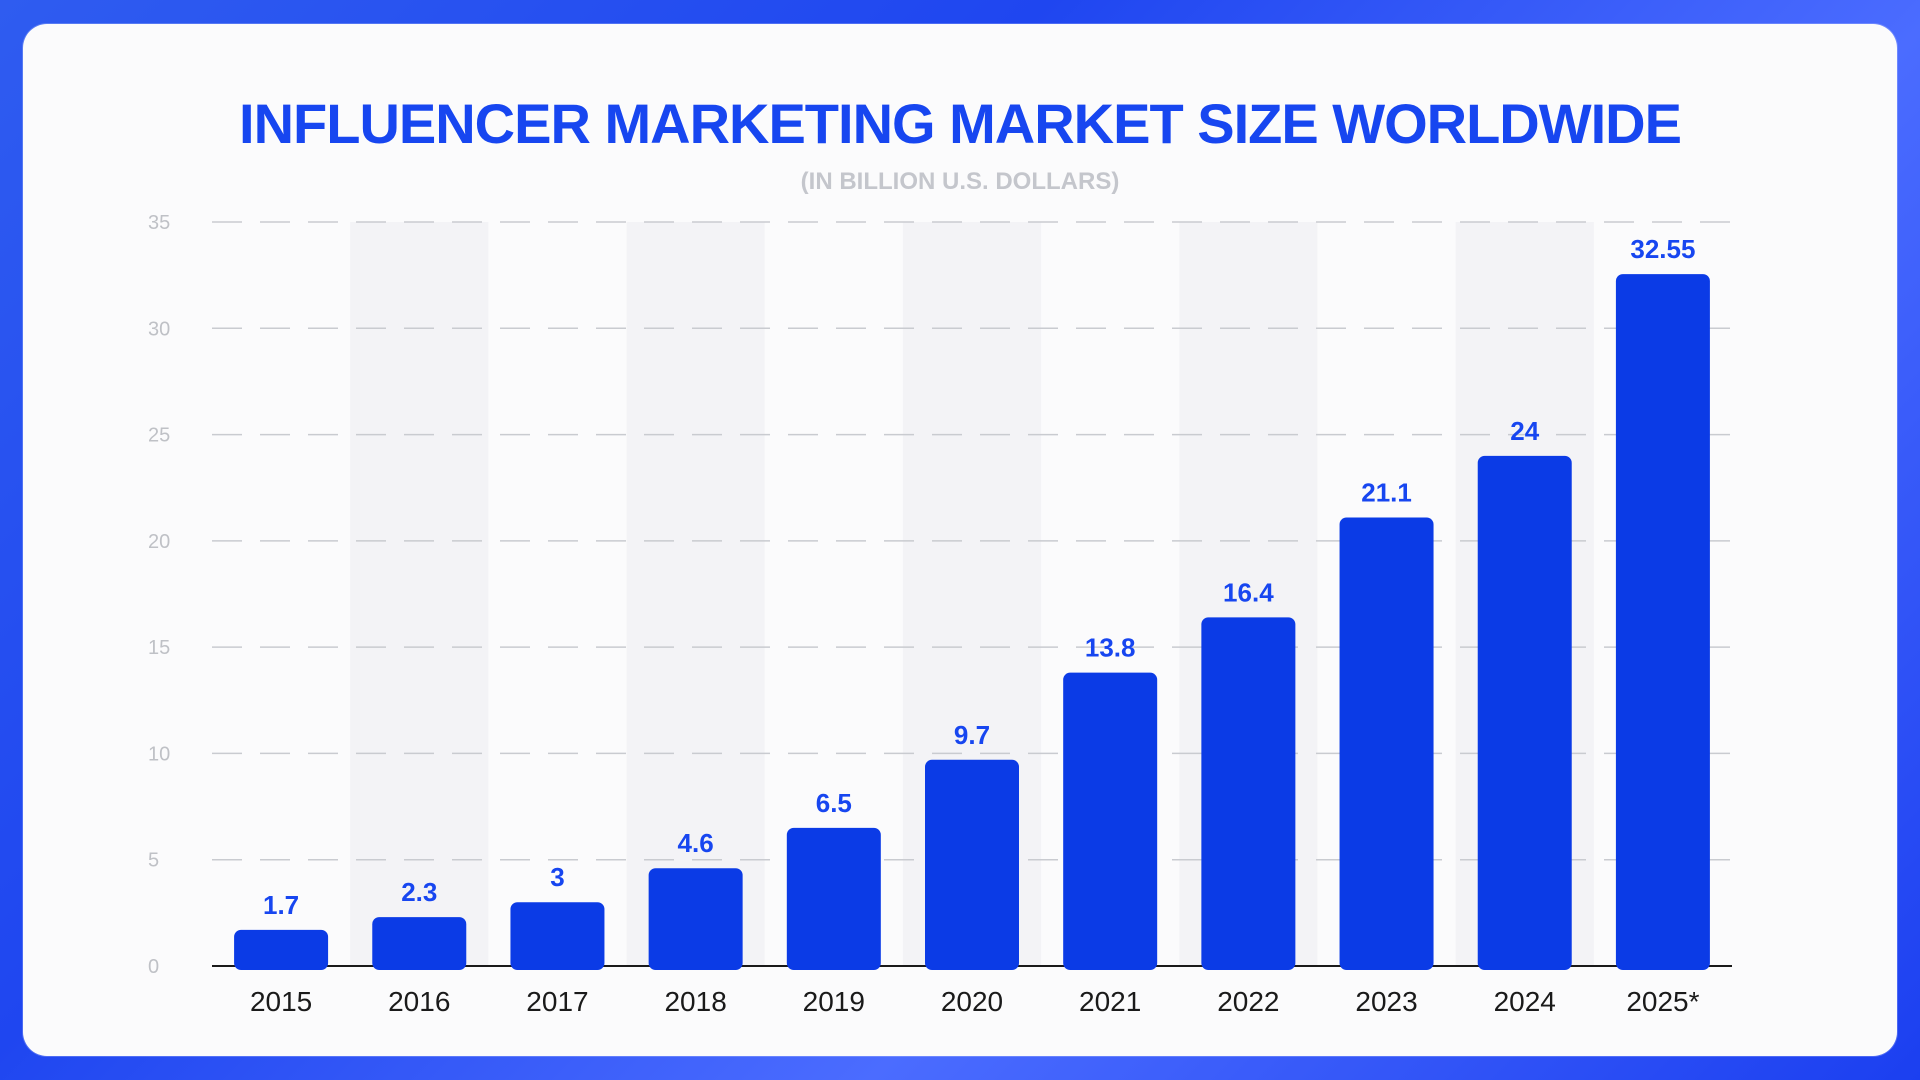 Image resolution: width=1920 pixels, height=1080 pixels. I want to click on x-tick-label: 2022, so click(1248, 1001).